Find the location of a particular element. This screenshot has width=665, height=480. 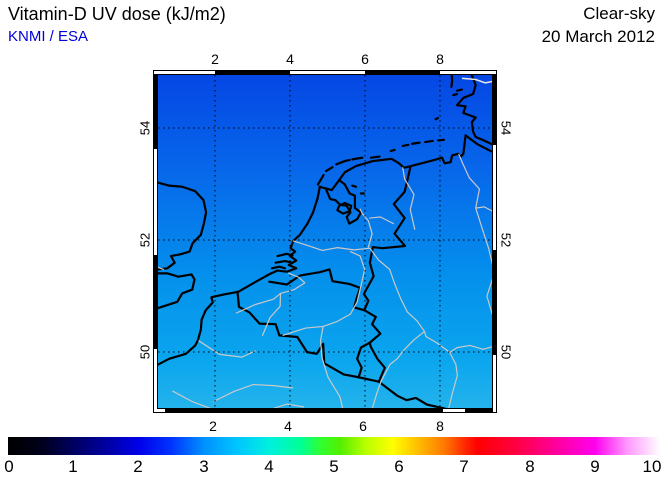

colorbar-tick-10: 10 is located at coordinates (652, 466).